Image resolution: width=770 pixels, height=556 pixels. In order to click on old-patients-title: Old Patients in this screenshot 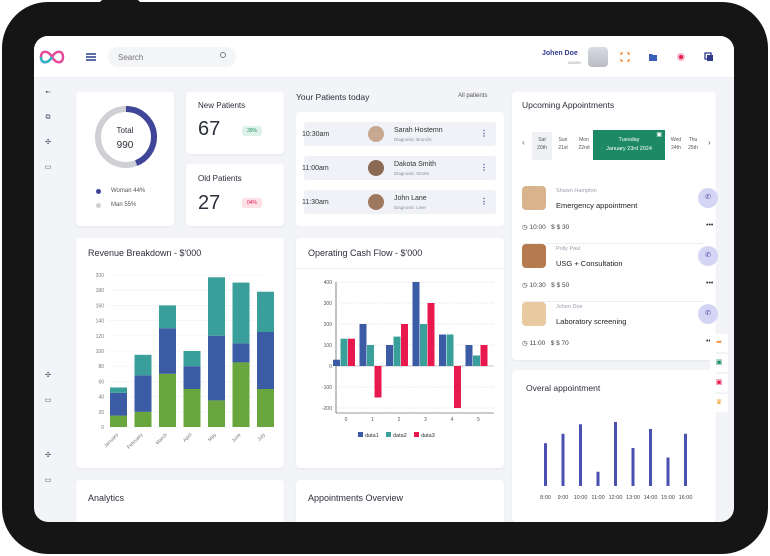, I will do `click(220, 178)`.